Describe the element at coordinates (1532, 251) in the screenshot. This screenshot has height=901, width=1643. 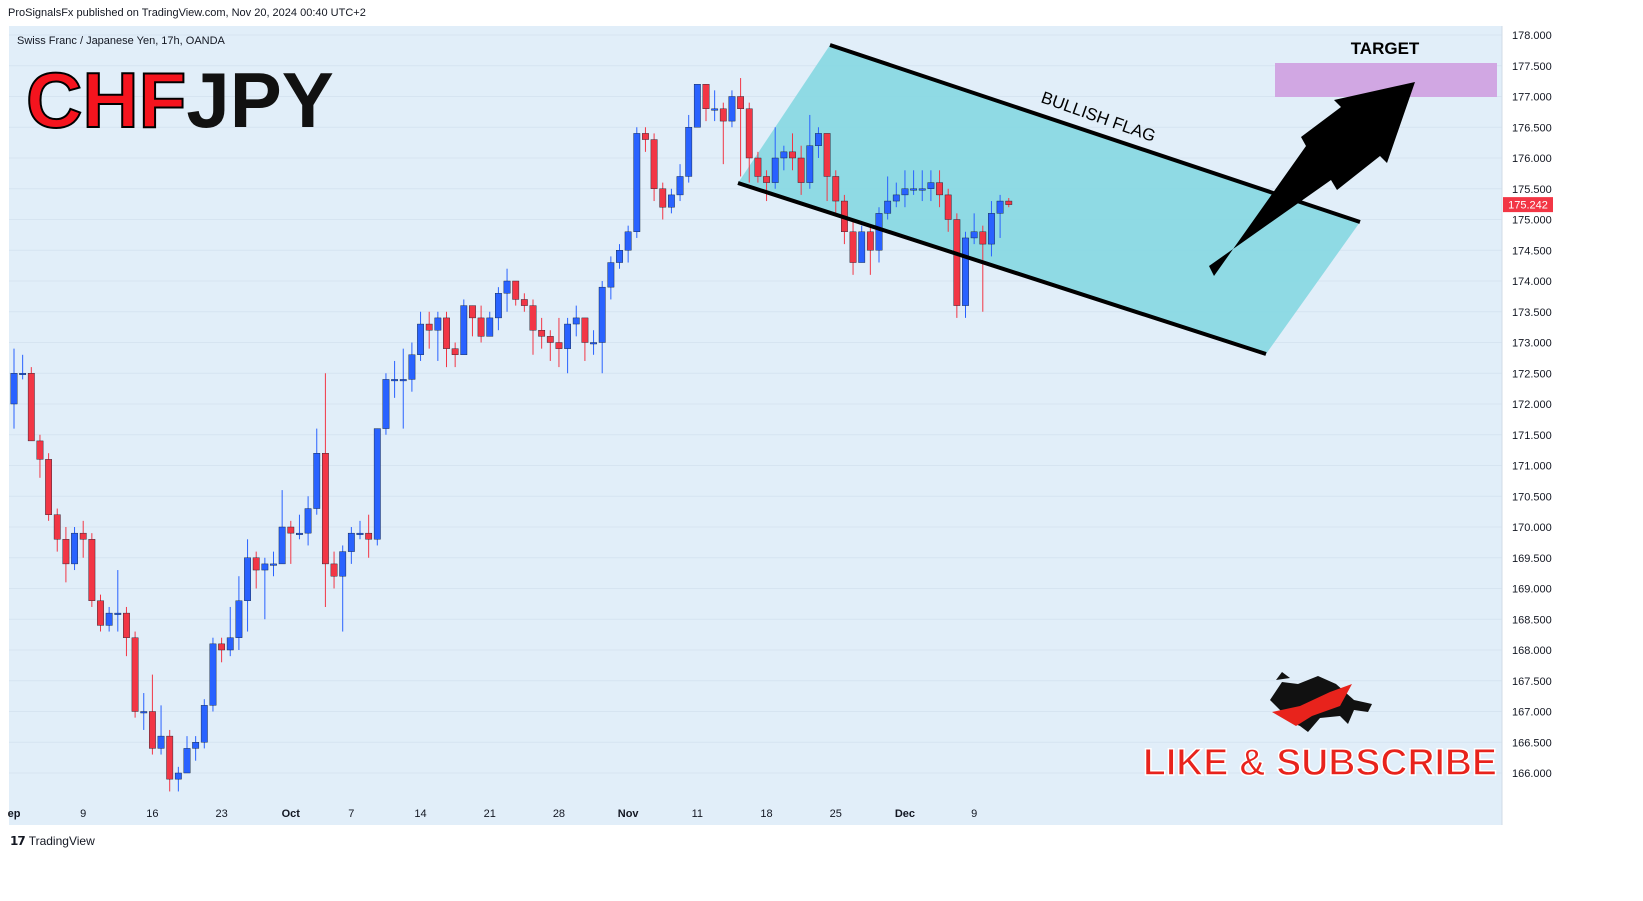
I see `price-tick-label: 174.500` at that location.